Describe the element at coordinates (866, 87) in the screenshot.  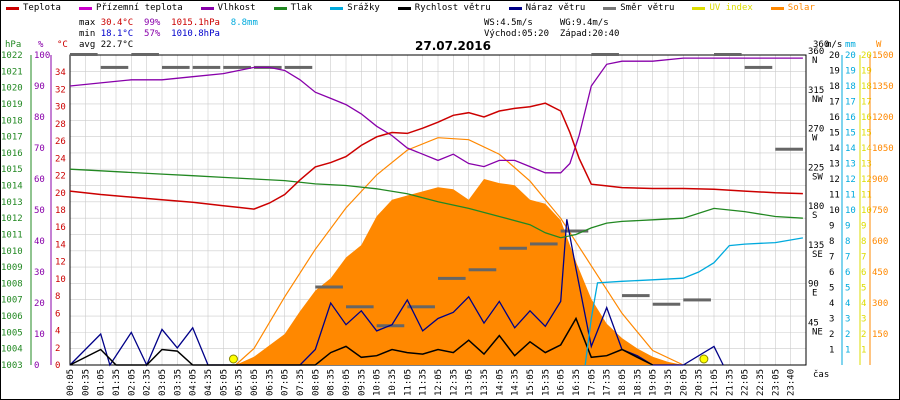
I see `tick-label-uv: 18` at that location.